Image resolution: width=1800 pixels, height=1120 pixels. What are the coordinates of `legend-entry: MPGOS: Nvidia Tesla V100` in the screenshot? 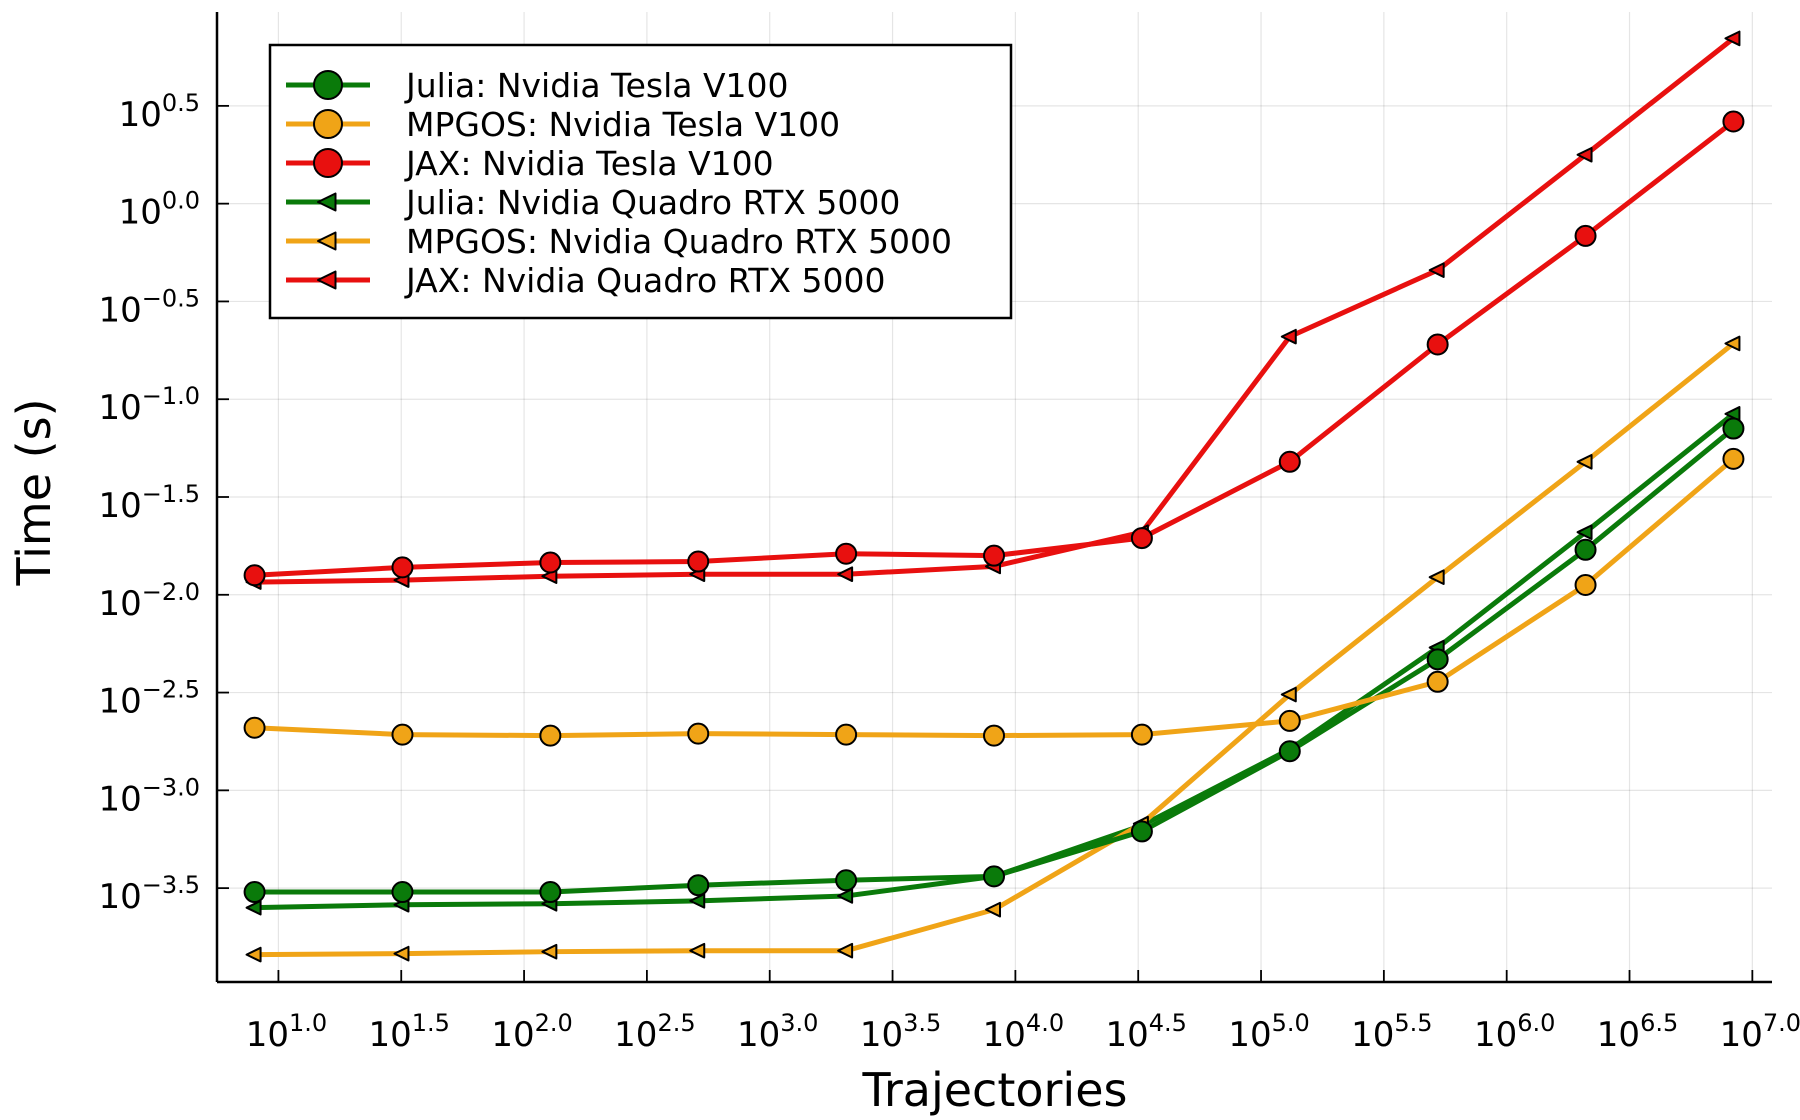 It's located at (563, 124).